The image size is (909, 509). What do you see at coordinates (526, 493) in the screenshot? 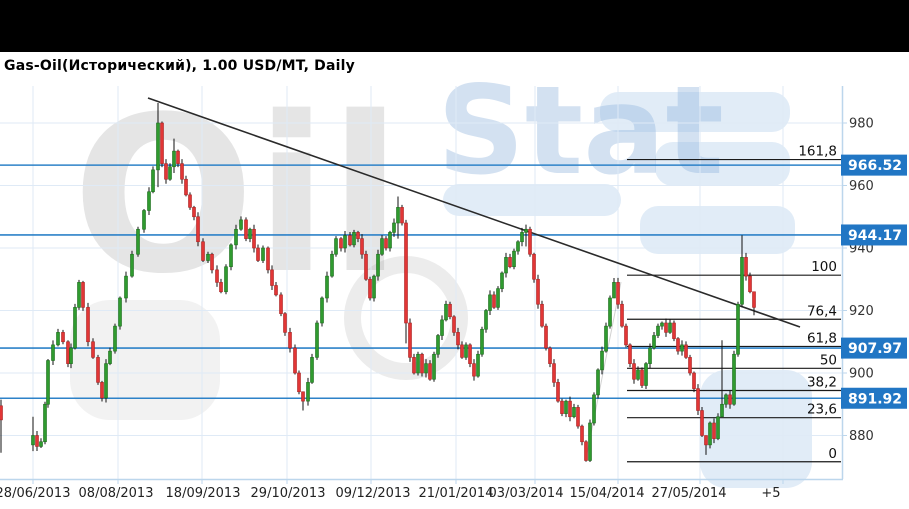
I see `time-axis-label: 03/03/2014` at bounding box center [526, 493].